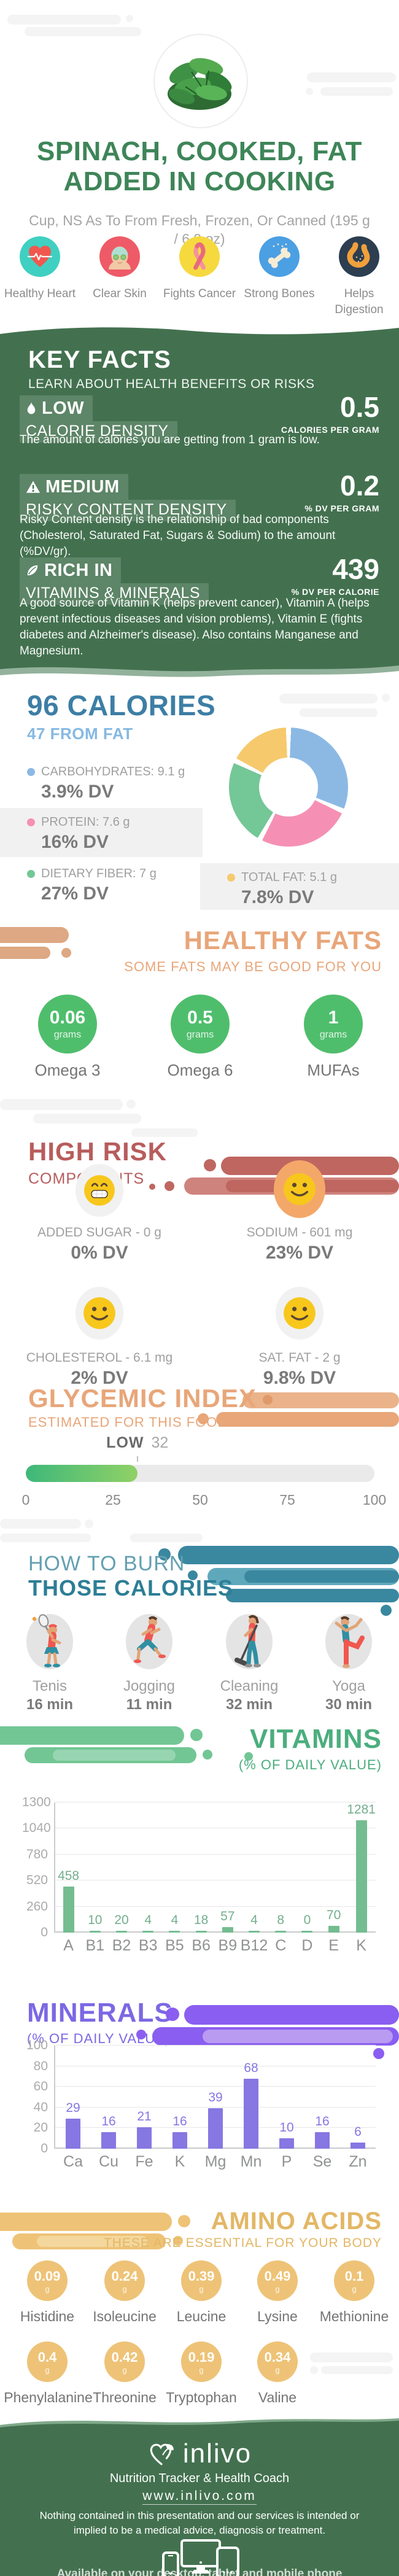  I want to click on y-axis-tick: 40, so click(40, 2107).